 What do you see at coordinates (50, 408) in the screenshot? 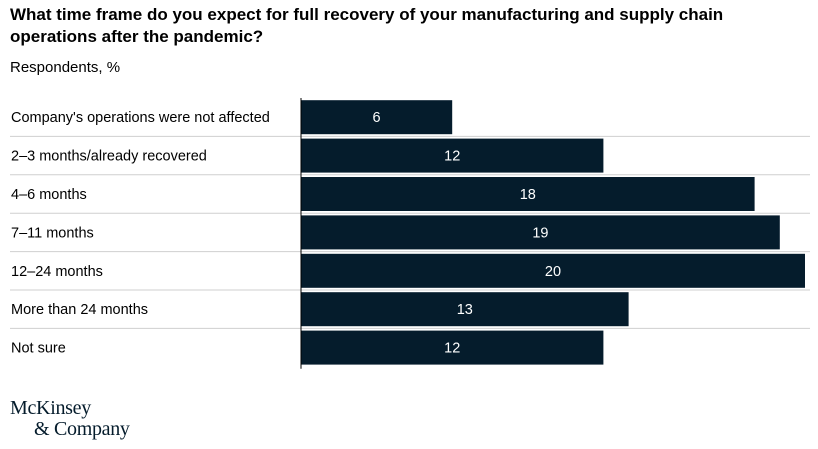
I see `logo-line-1: McKinsey` at bounding box center [50, 408].